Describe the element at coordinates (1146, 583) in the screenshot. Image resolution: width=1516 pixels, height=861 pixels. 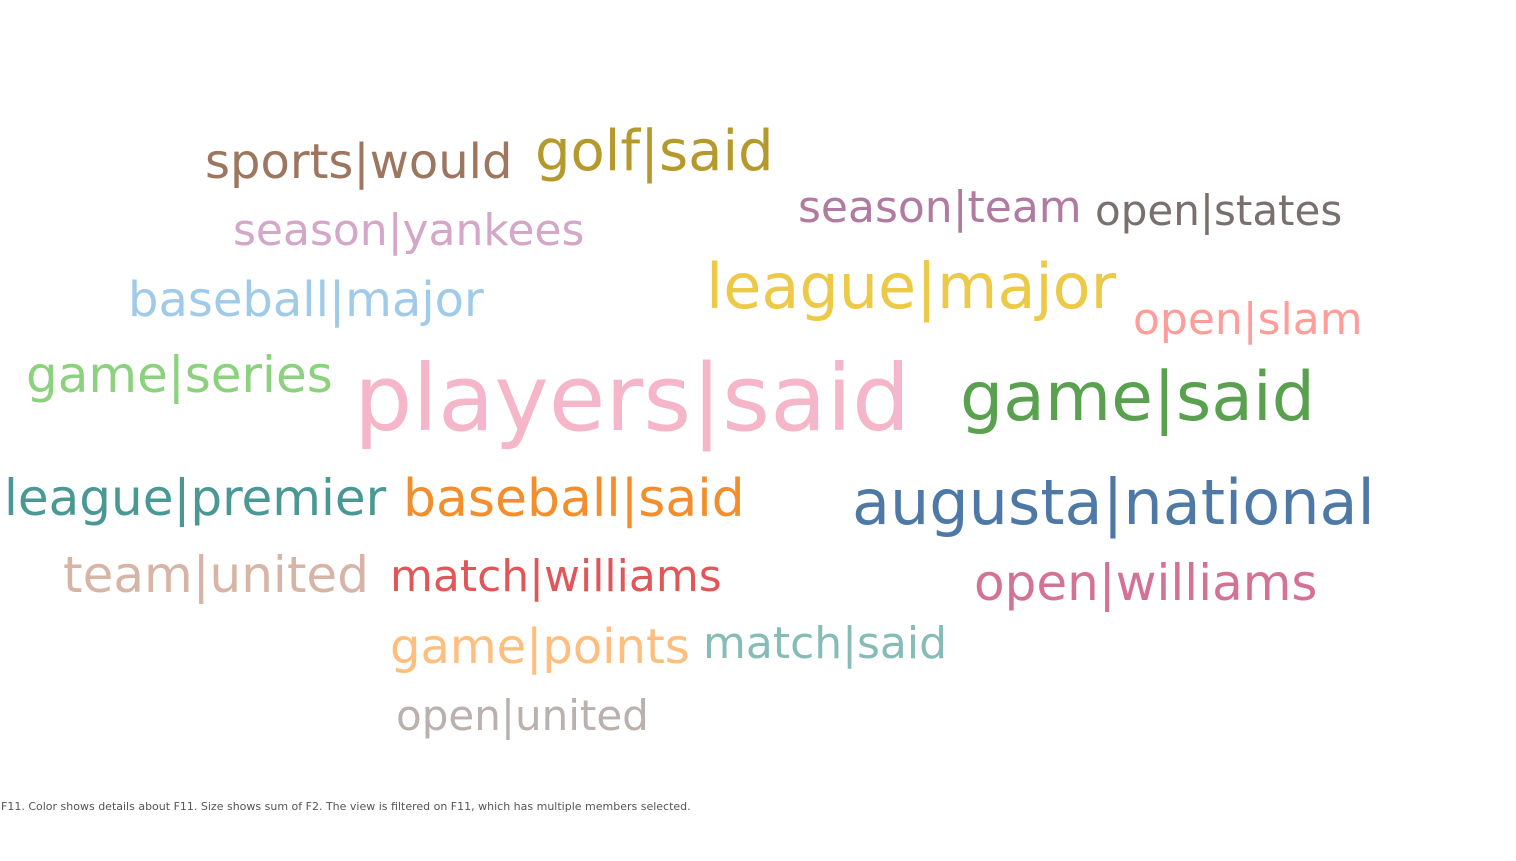
I see `word-cloud-term: open|williams` at that location.